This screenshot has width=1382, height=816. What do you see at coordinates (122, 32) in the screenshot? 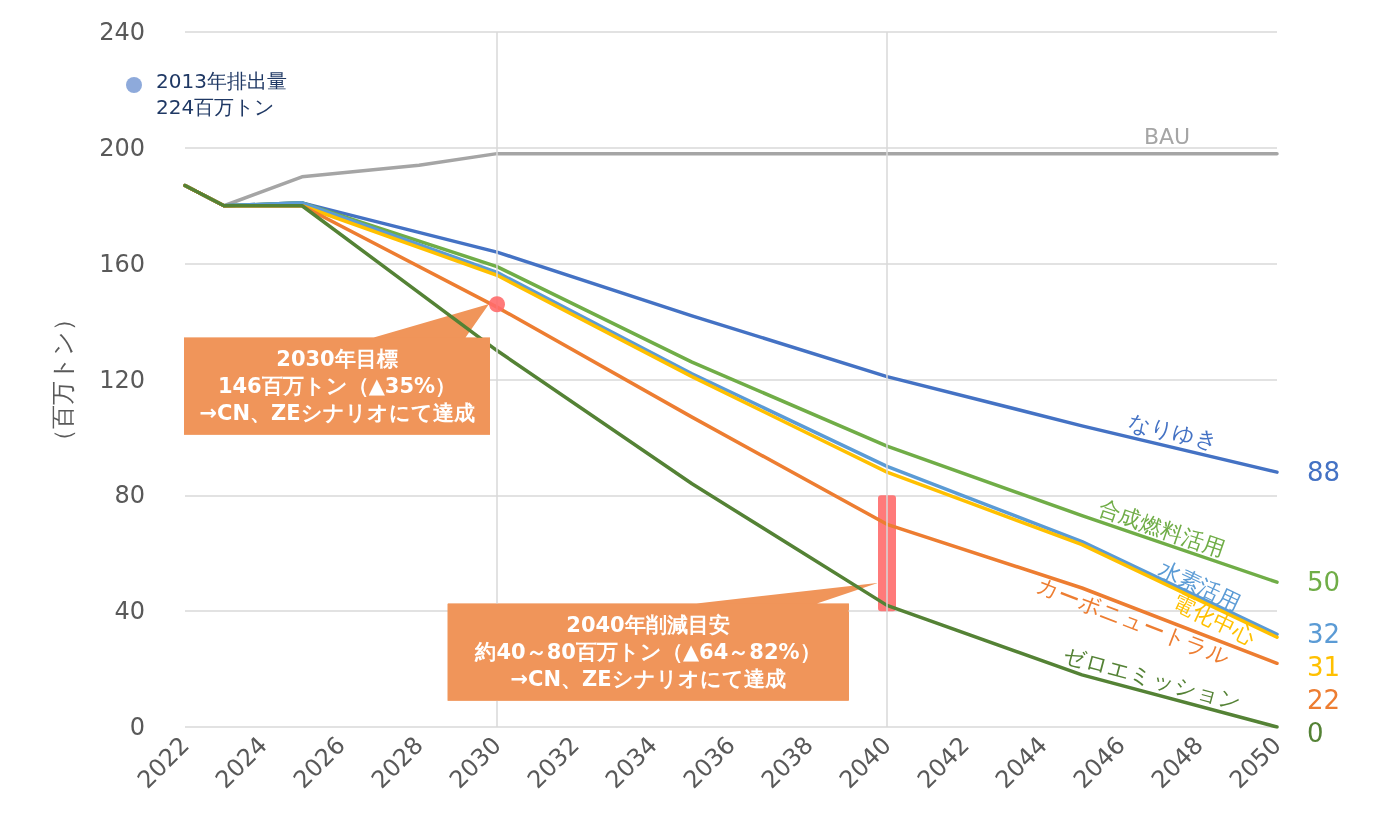
I see `y-tick-label: 240` at bounding box center [122, 32].